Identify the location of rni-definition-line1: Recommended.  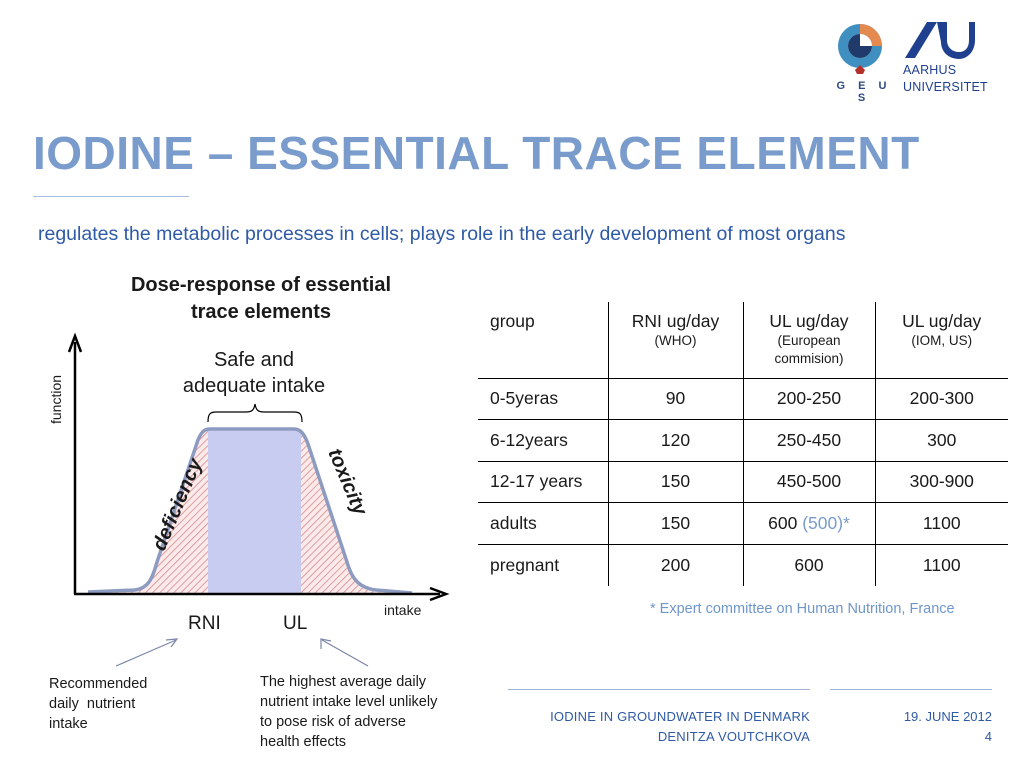
(98, 684).